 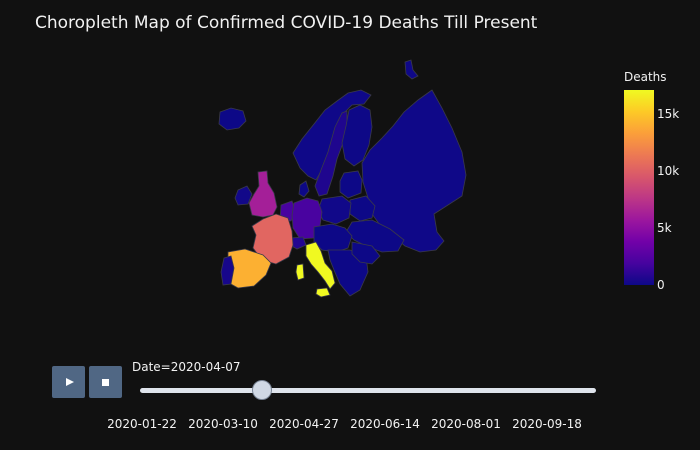 I want to click on slider-date-label: 2020-09-18, so click(x=547, y=424).